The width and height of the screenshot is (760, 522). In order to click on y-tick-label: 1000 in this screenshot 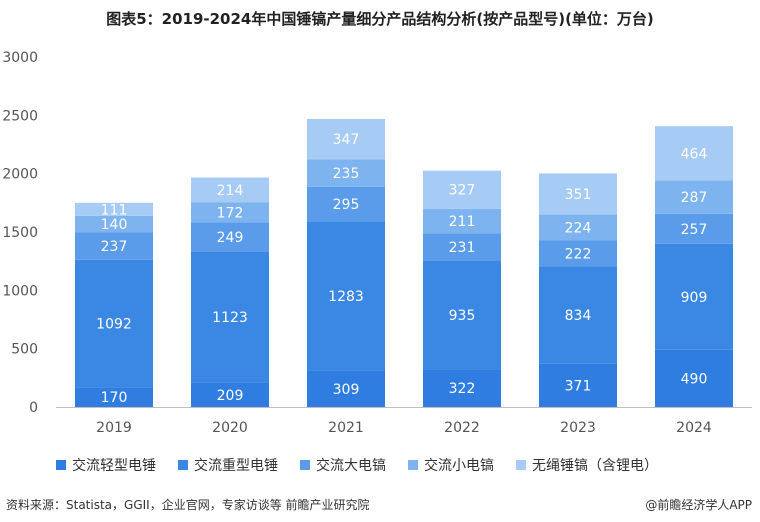, I will do `click(20, 291)`.